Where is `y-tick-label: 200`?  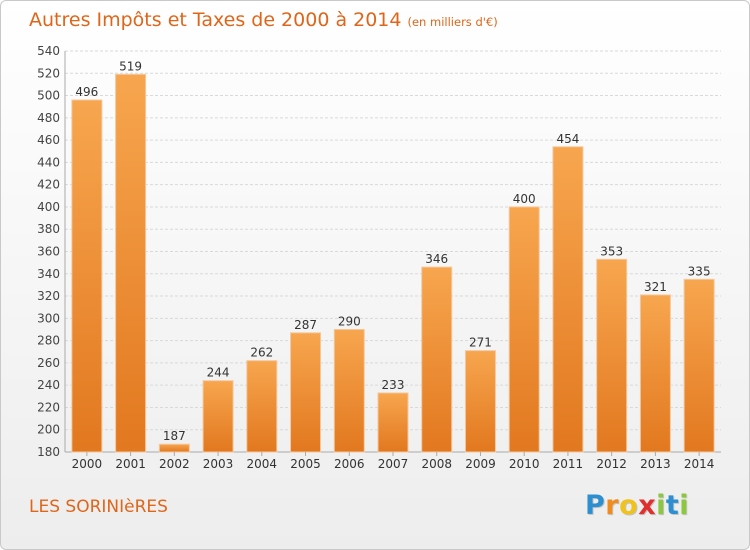
y-tick-label: 200 is located at coordinates (48, 430).